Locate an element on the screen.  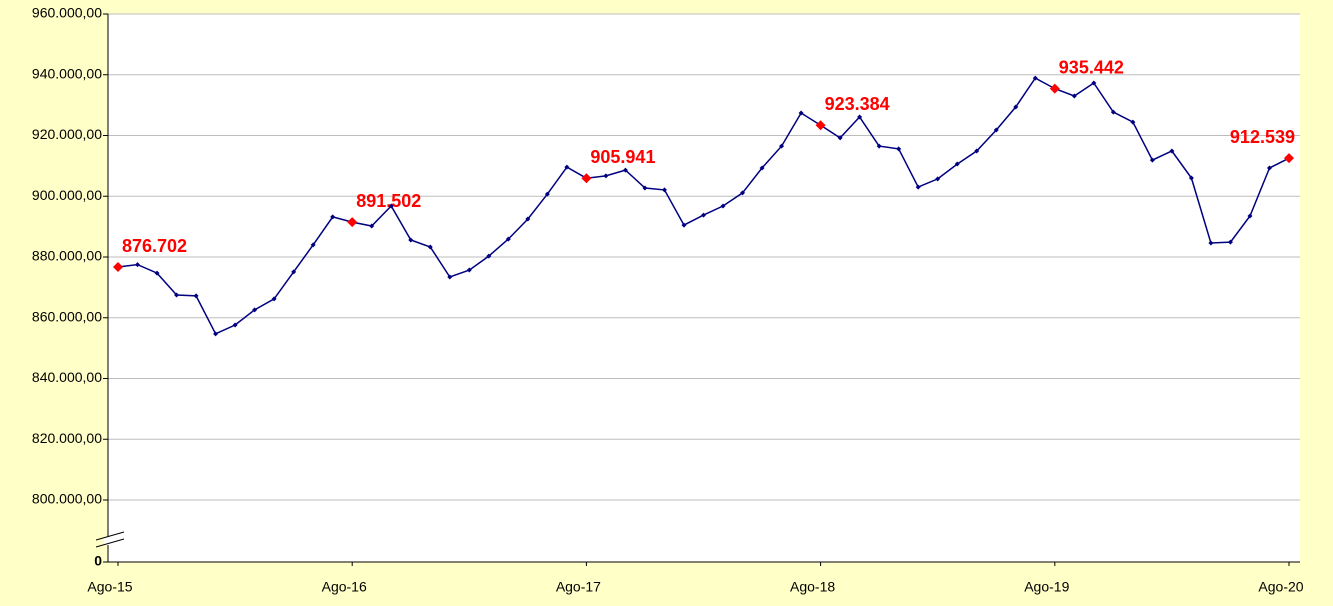
x-tick-label: Ago-15 is located at coordinates (109, 587).